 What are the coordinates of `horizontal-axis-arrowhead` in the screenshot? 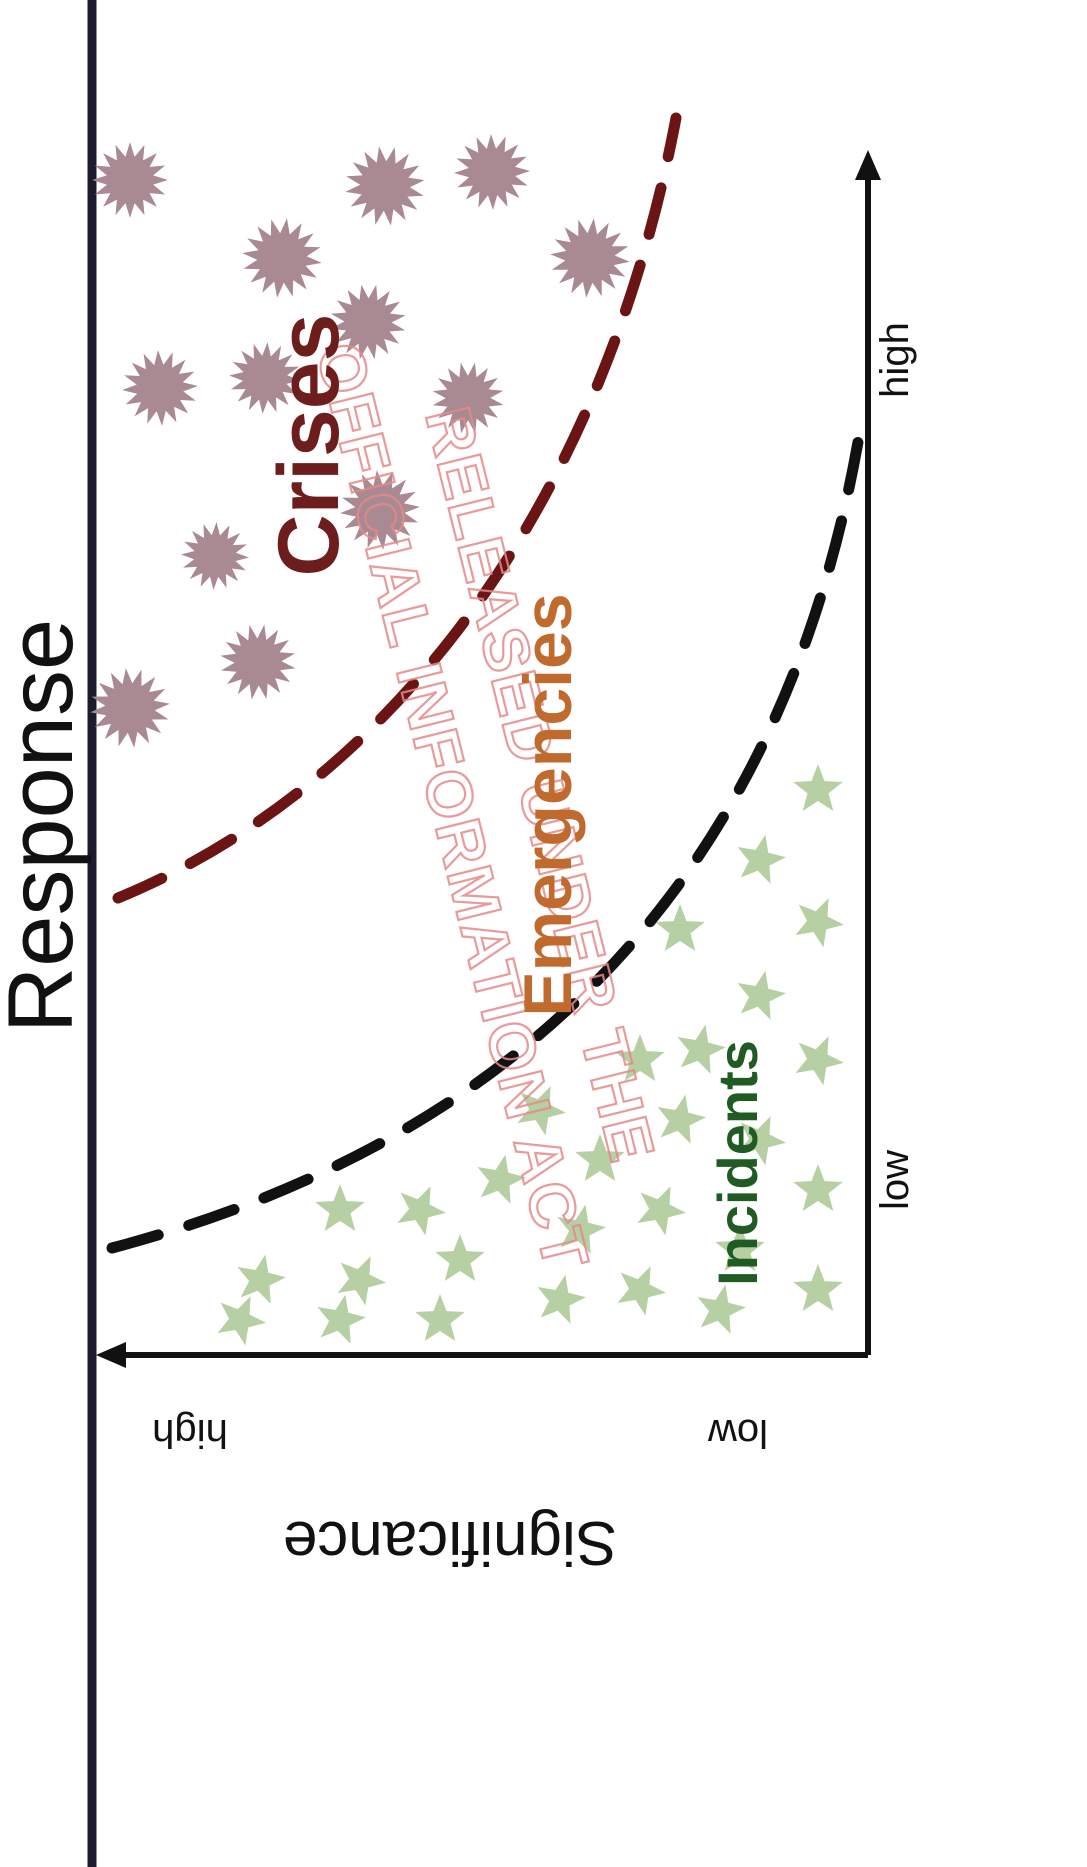 It's located at (111, 1355).